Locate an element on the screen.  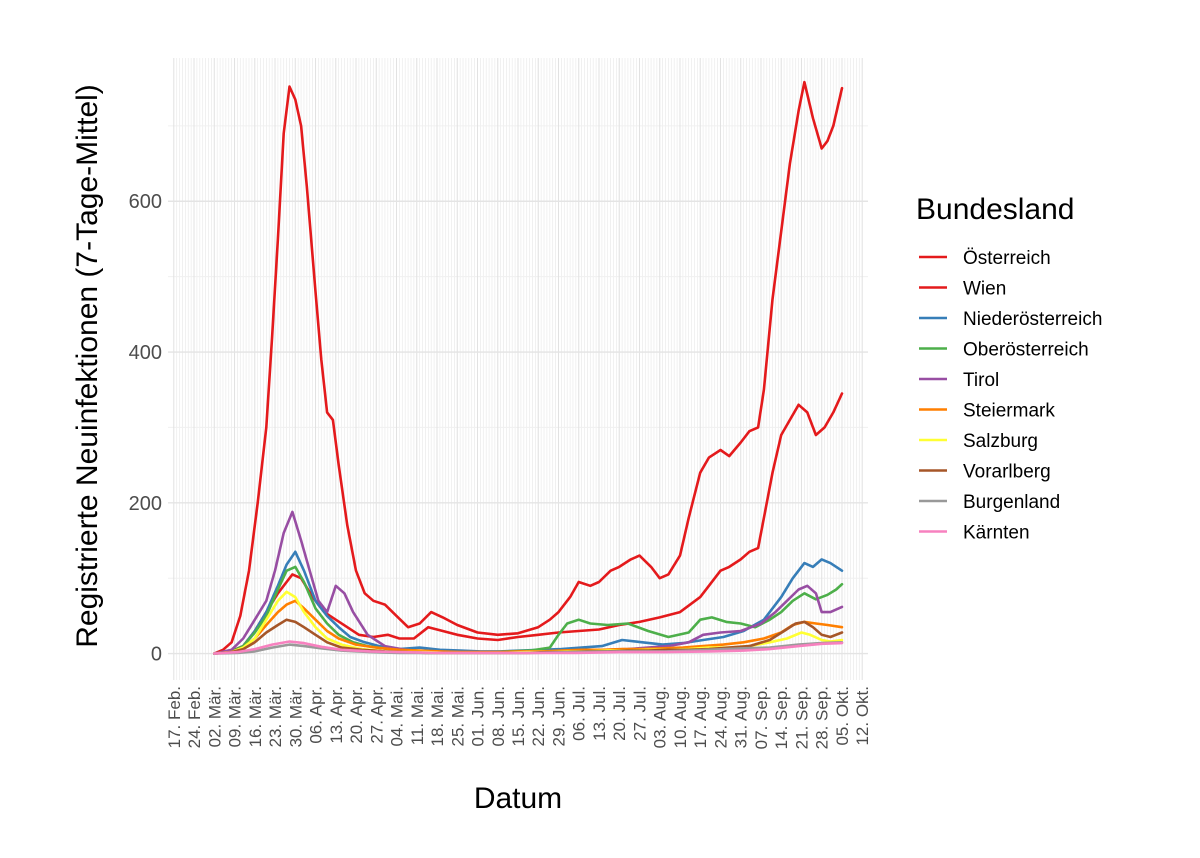
x-tick-label: 20. Apr. is located at coordinates (356, 715).